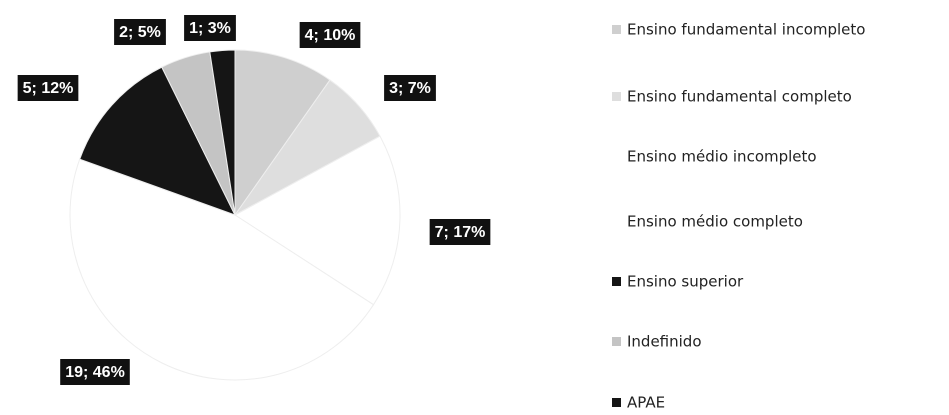 Image resolution: width=949 pixels, height=415 pixels. I want to click on data-label: 3; 7%, so click(410, 88).